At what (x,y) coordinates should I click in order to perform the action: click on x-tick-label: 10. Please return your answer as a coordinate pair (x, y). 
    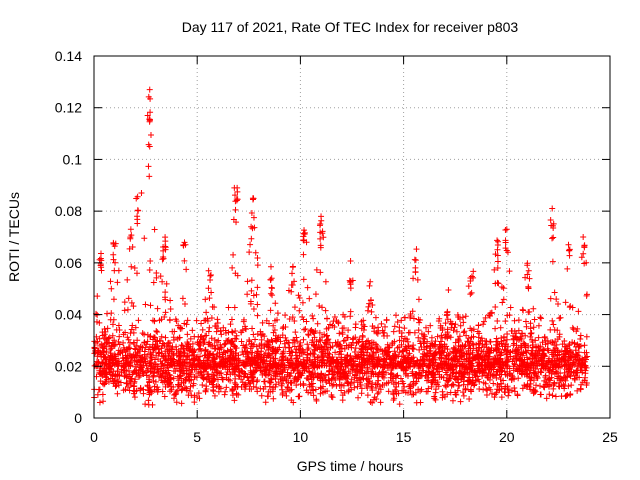
    Looking at the image, I should click on (301, 437).